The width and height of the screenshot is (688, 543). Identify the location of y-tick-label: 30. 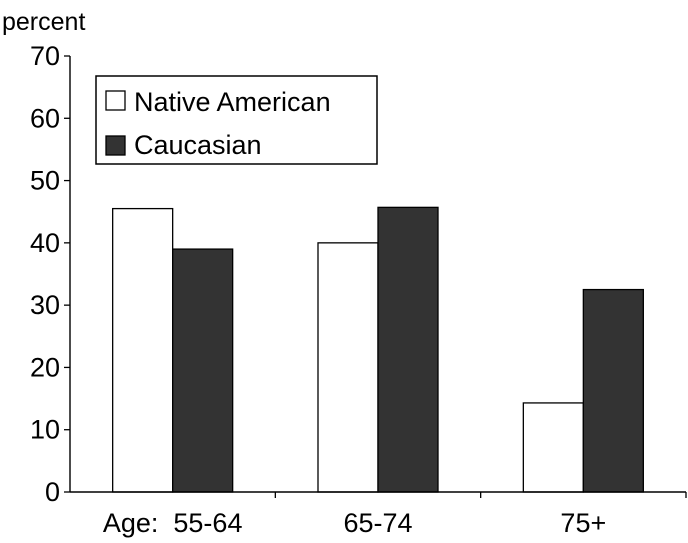
(45, 305).